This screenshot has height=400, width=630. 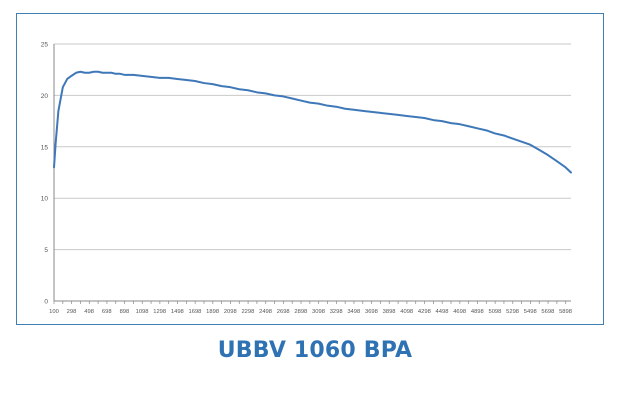 I want to click on x-tick-label: 5498, so click(x=530, y=312).